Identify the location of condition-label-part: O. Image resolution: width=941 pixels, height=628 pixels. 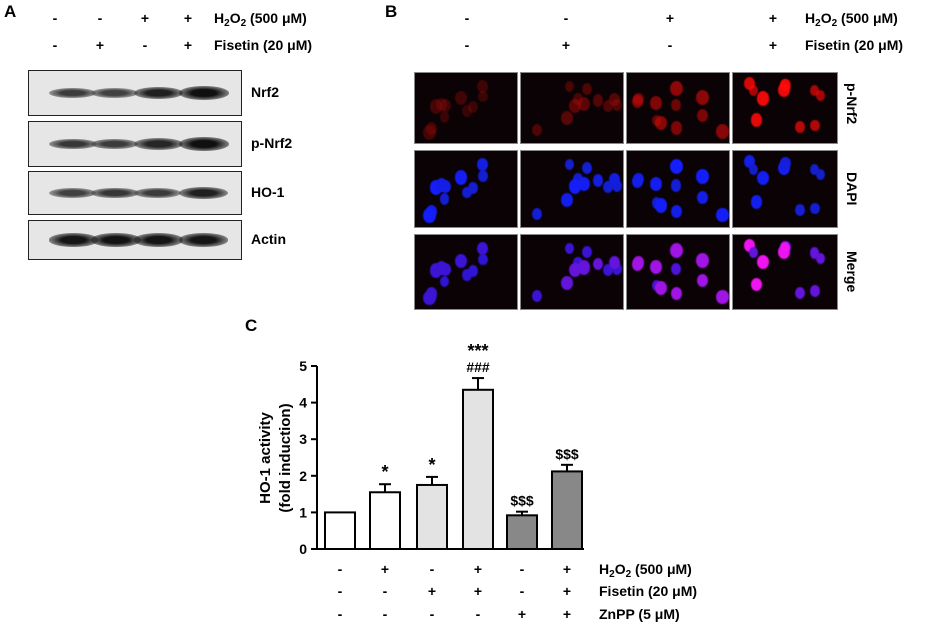
(620, 569).